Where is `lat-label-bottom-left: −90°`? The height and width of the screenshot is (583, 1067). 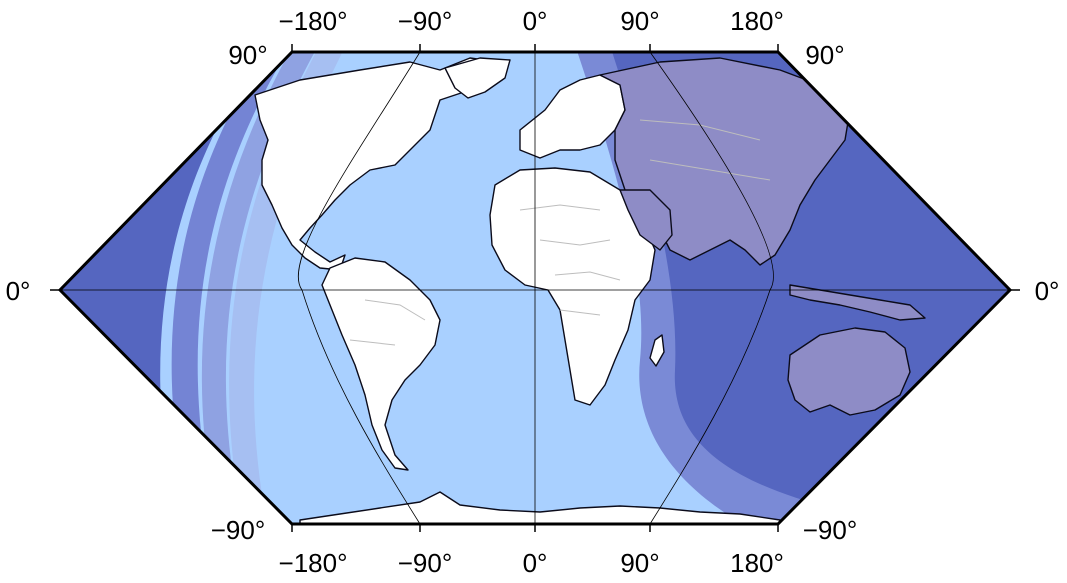 lat-label-bottom-left: −90° is located at coordinates (238, 530).